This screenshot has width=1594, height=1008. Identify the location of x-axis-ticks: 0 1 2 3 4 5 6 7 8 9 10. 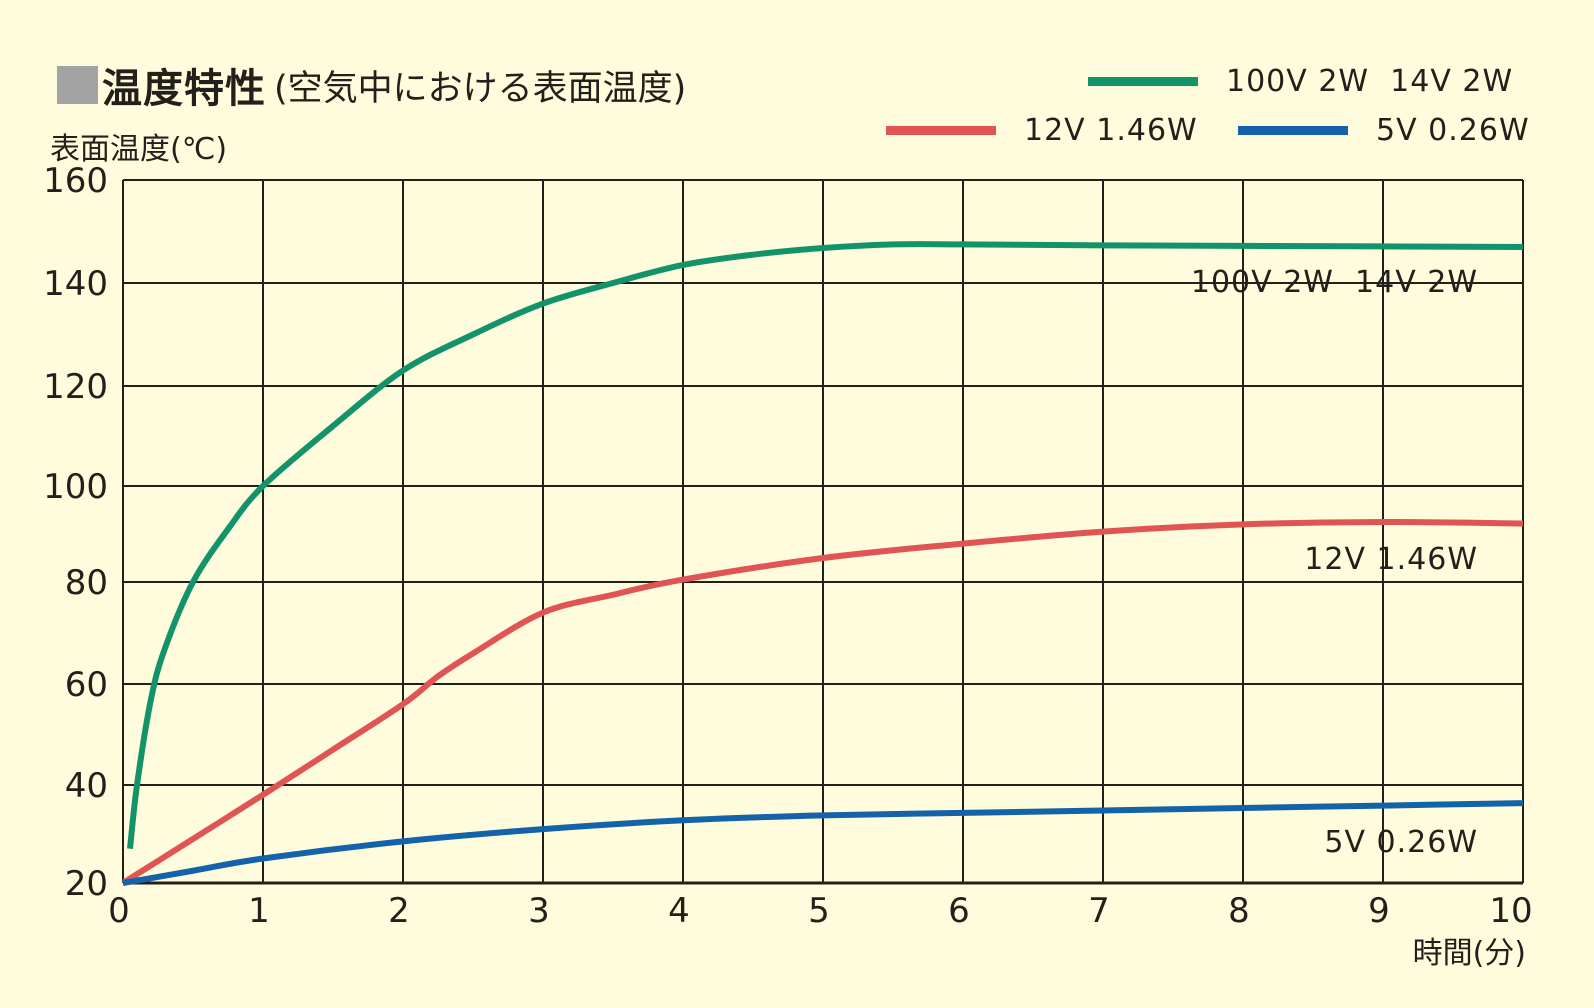
(820, 911).